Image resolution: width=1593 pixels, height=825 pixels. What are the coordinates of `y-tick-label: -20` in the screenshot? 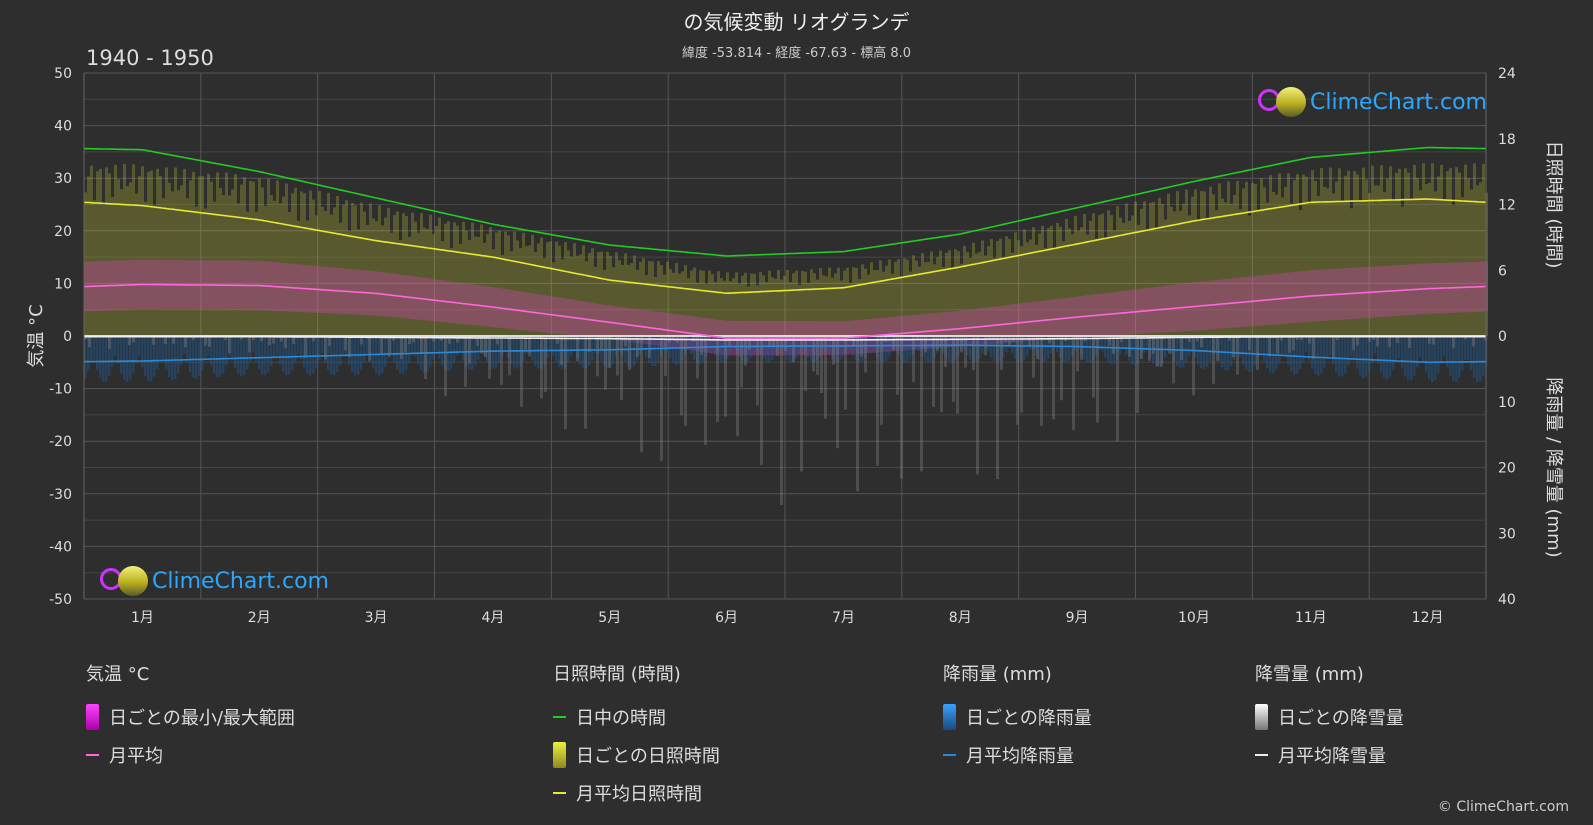 It's located at (60, 442).